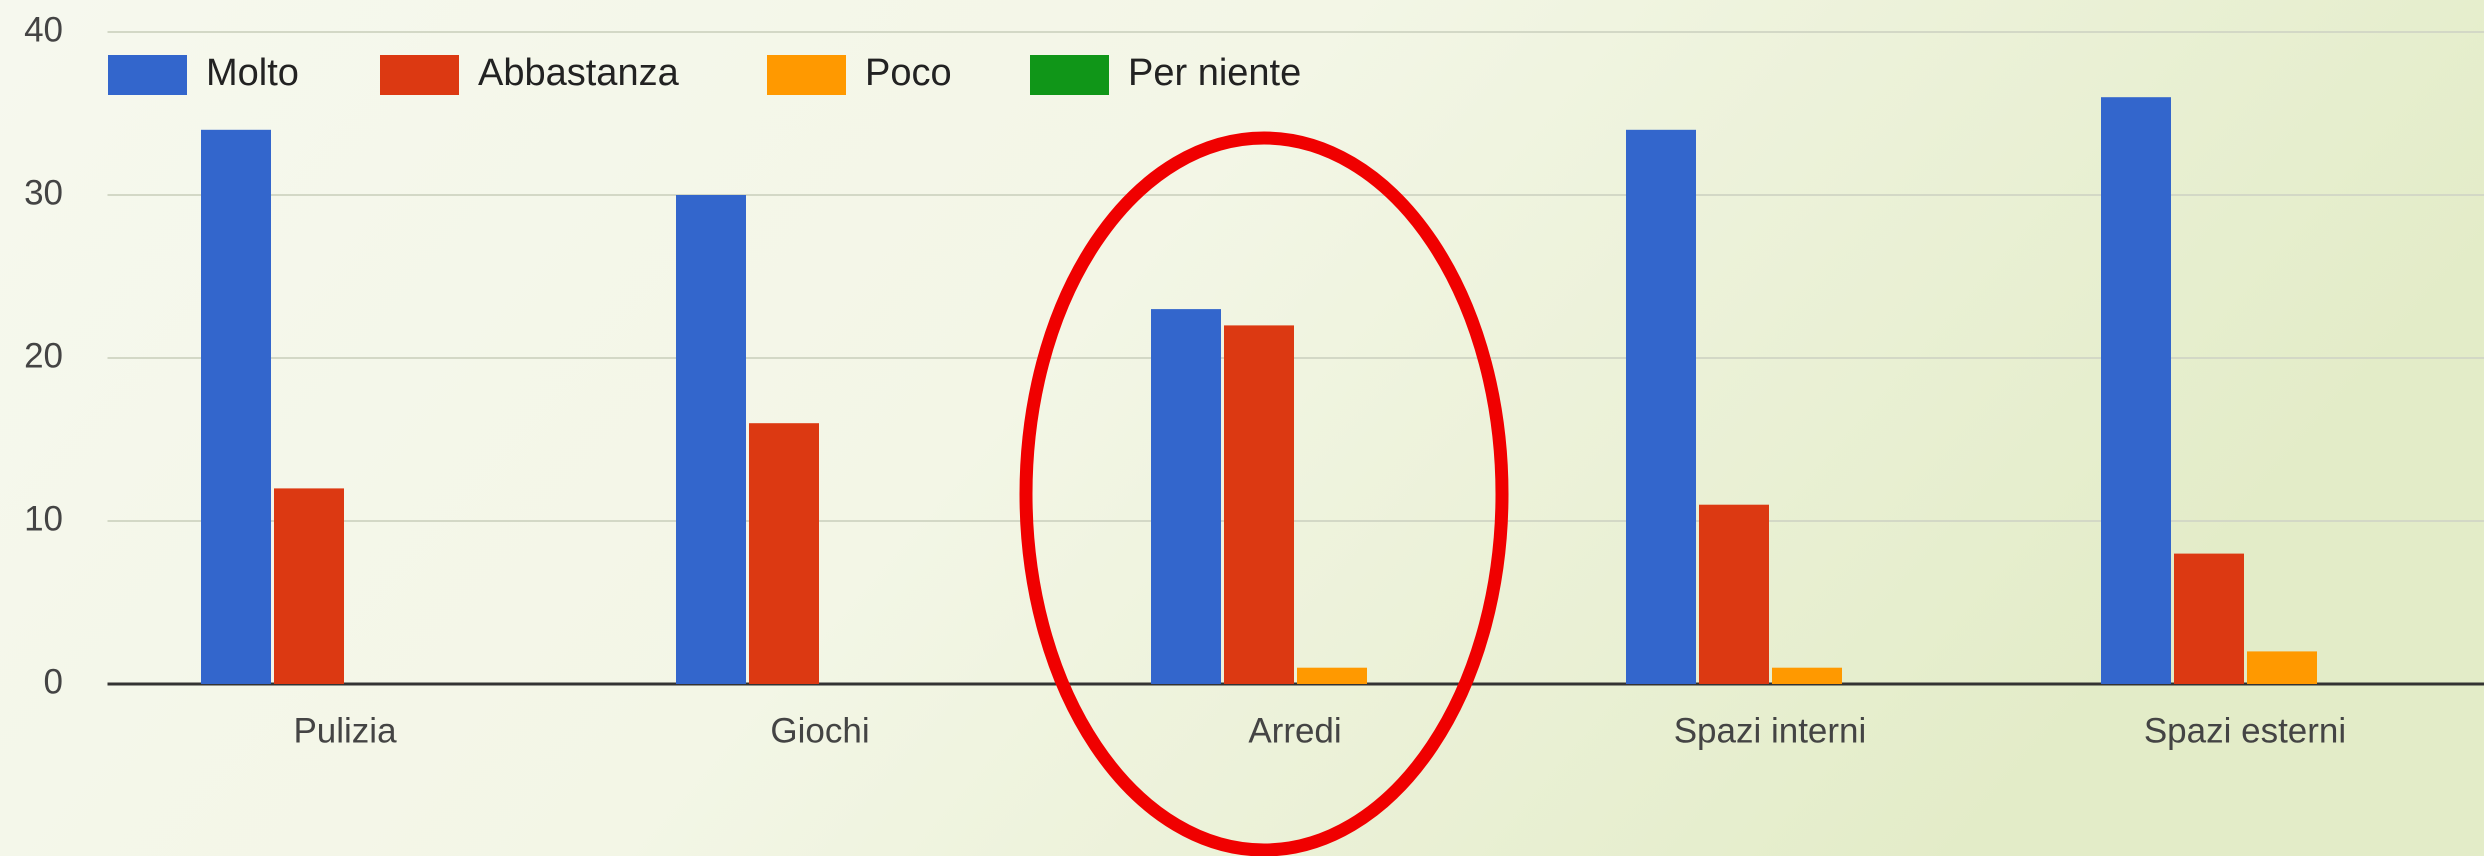 This screenshot has height=856, width=2484. What do you see at coordinates (908, 73) in the screenshot?
I see `legend-label: Poco` at bounding box center [908, 73].